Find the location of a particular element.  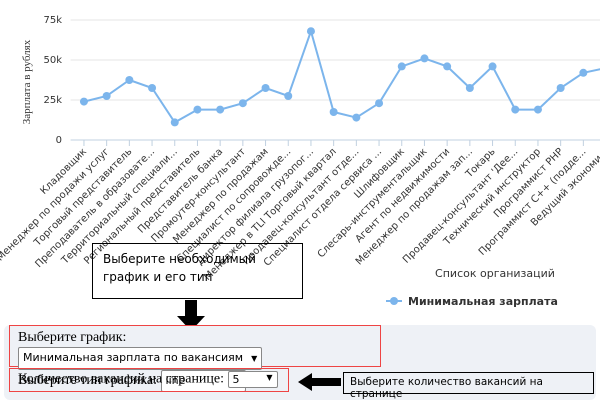

count-group: Количество вакансий на странице: 5 ▼ is located at coordinates (149, 380).